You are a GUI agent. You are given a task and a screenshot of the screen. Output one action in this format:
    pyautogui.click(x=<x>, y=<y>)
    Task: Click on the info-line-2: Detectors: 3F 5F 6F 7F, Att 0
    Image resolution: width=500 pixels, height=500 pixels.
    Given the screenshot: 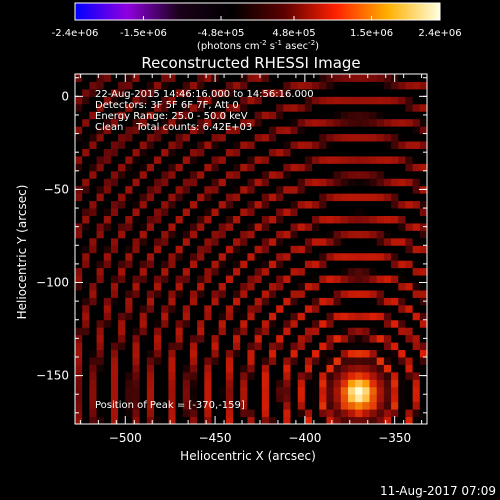 What is the action you would take?
    pyautogui.click(x=167, y=105)
    